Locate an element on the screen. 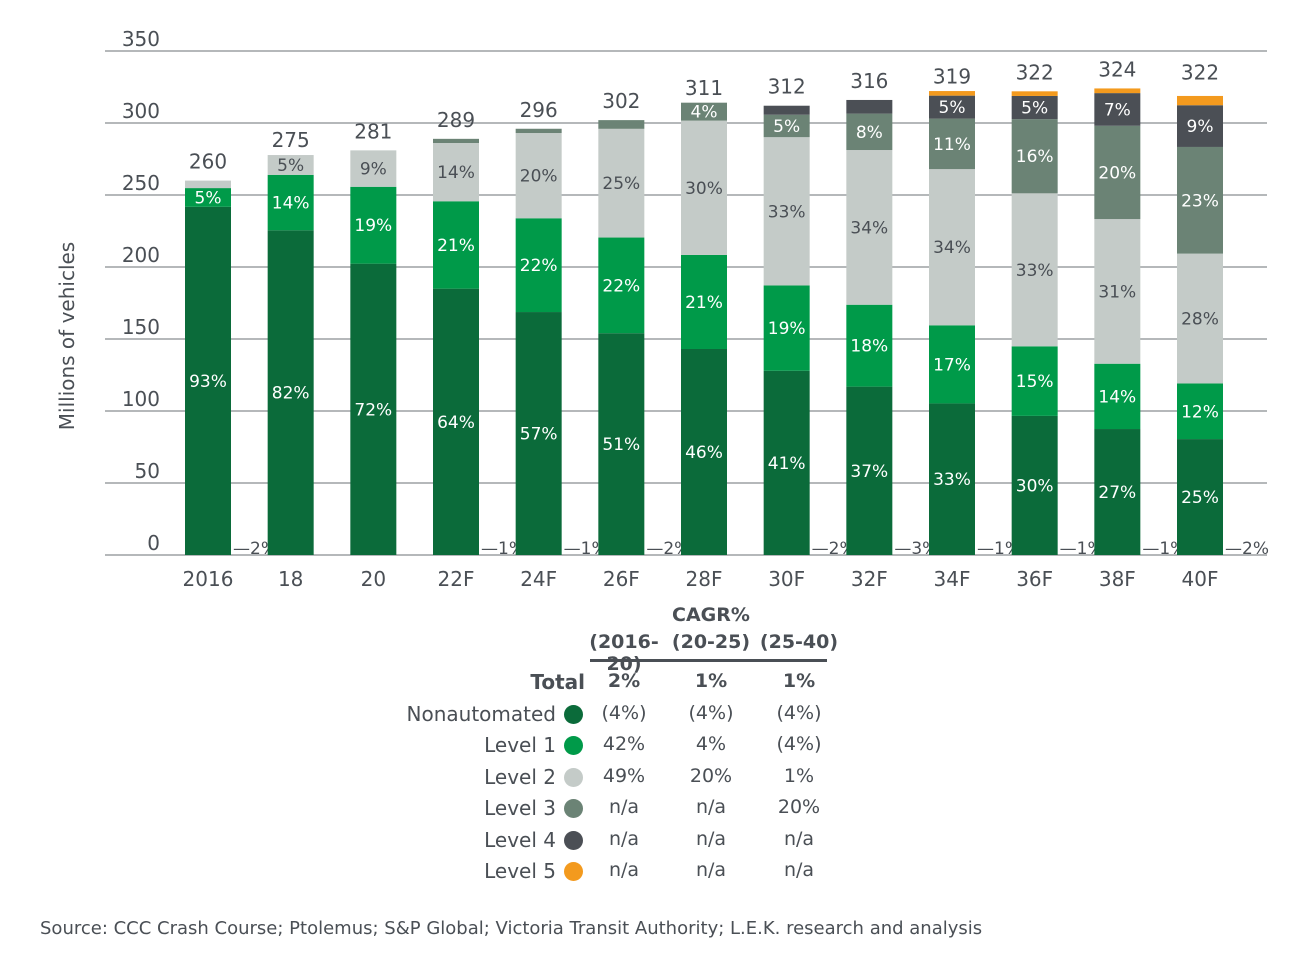  x-tick-label: 24F is located at coordinates (538, 579).